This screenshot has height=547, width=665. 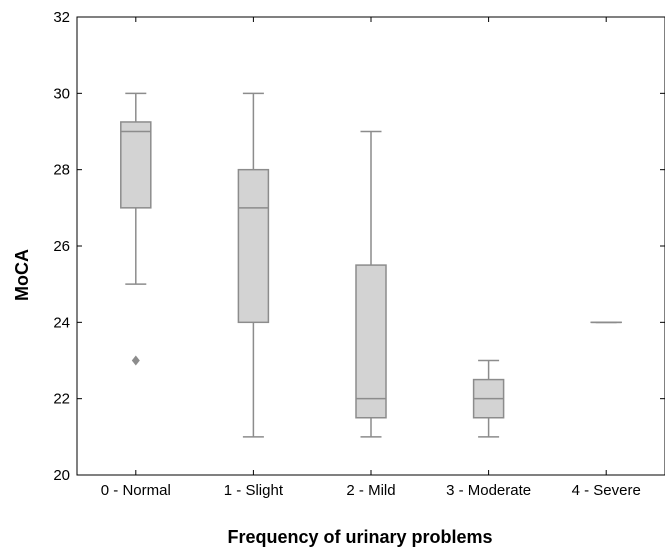 What do you see at coordinates (135, 360) in the screenshot?
I see `outlier-point` at bounding box center [135, 360].